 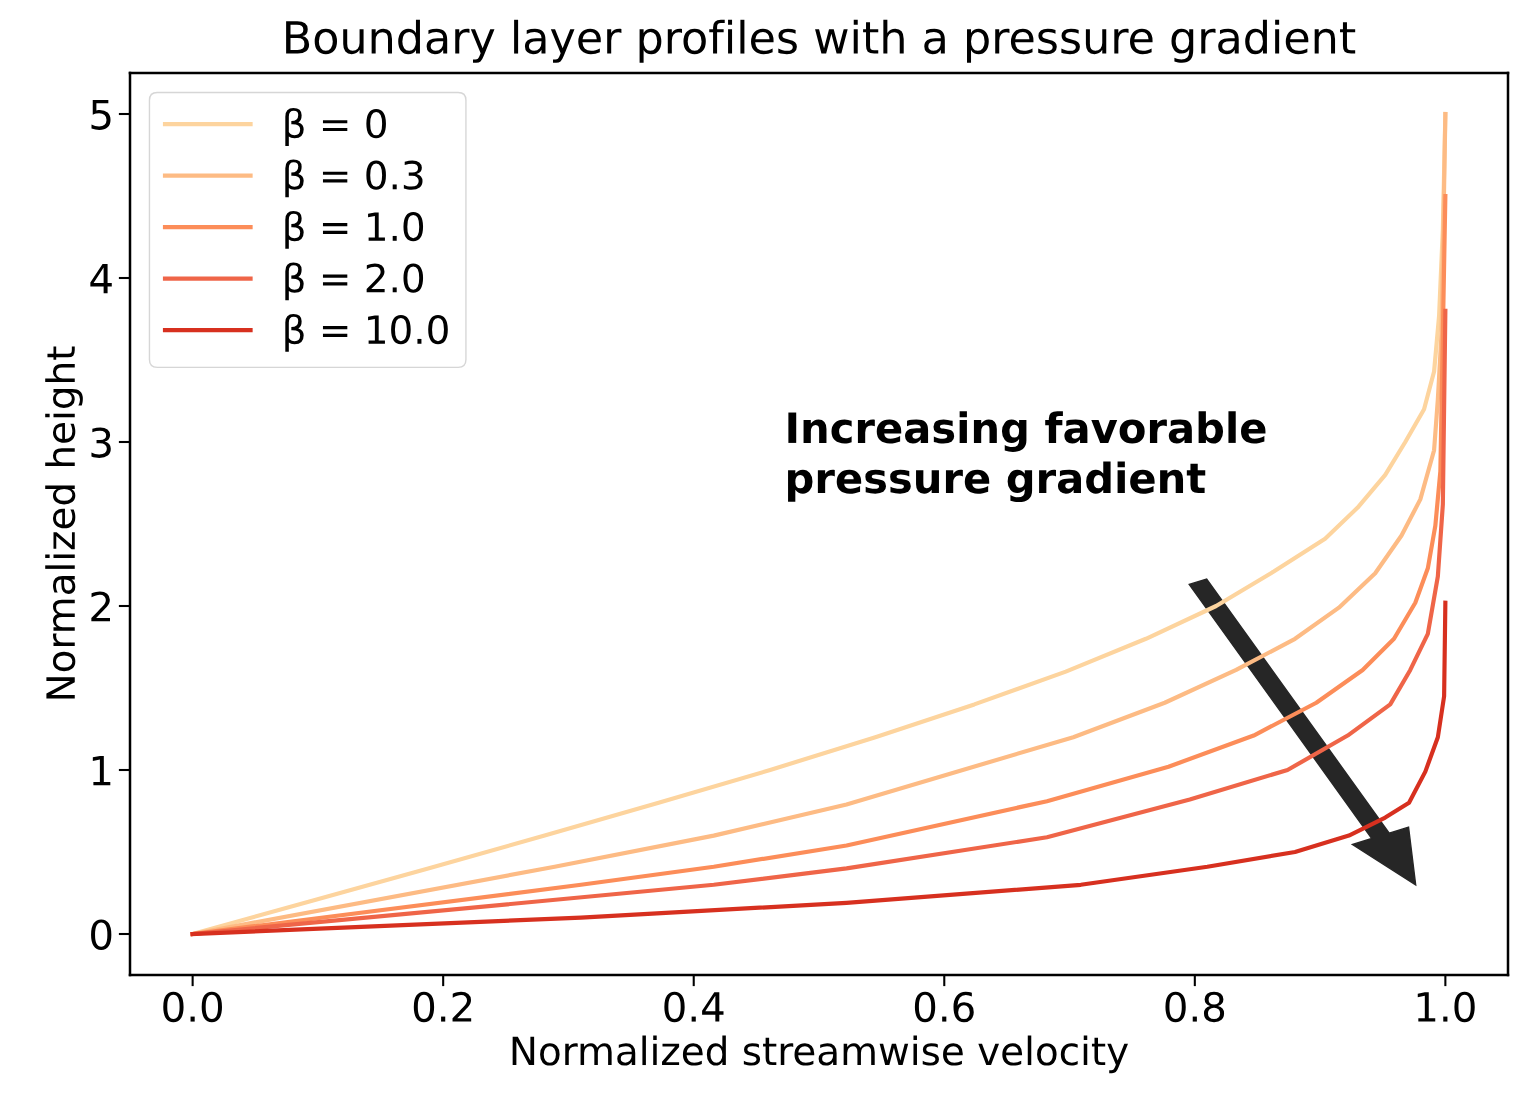 I want to click on legend-label: β = 0, so click(x=335, y=127).